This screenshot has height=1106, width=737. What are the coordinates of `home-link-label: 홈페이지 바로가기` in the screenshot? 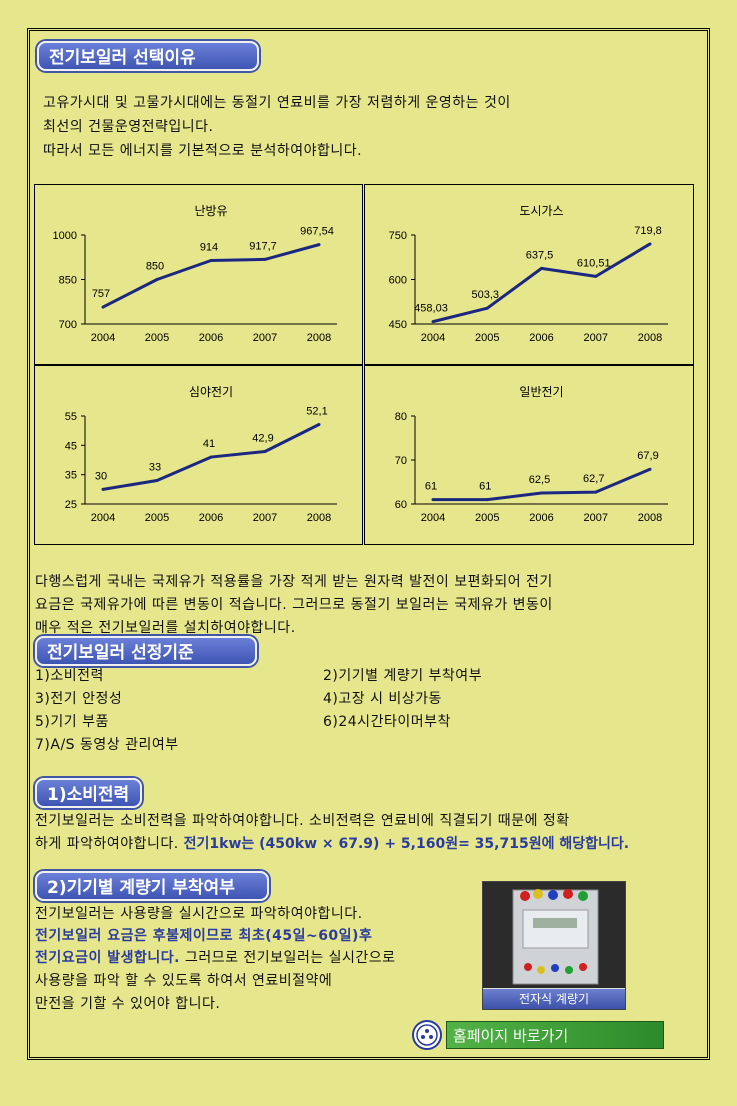 It's located at (555, 1035).